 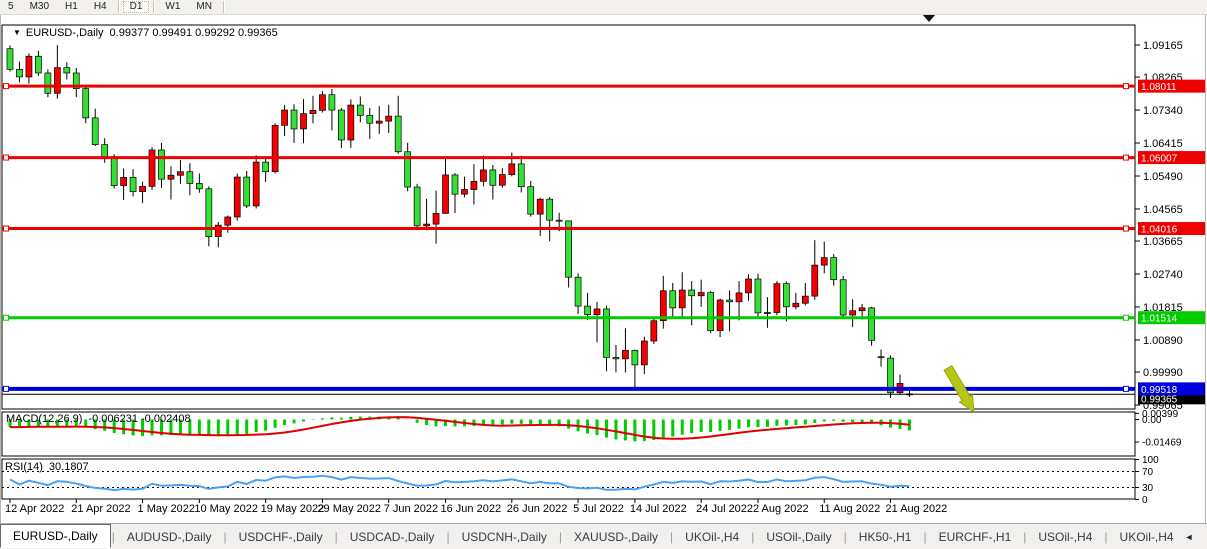 I want to click on svg-text: 16 Jun 2022, so click(x=471, y=509).